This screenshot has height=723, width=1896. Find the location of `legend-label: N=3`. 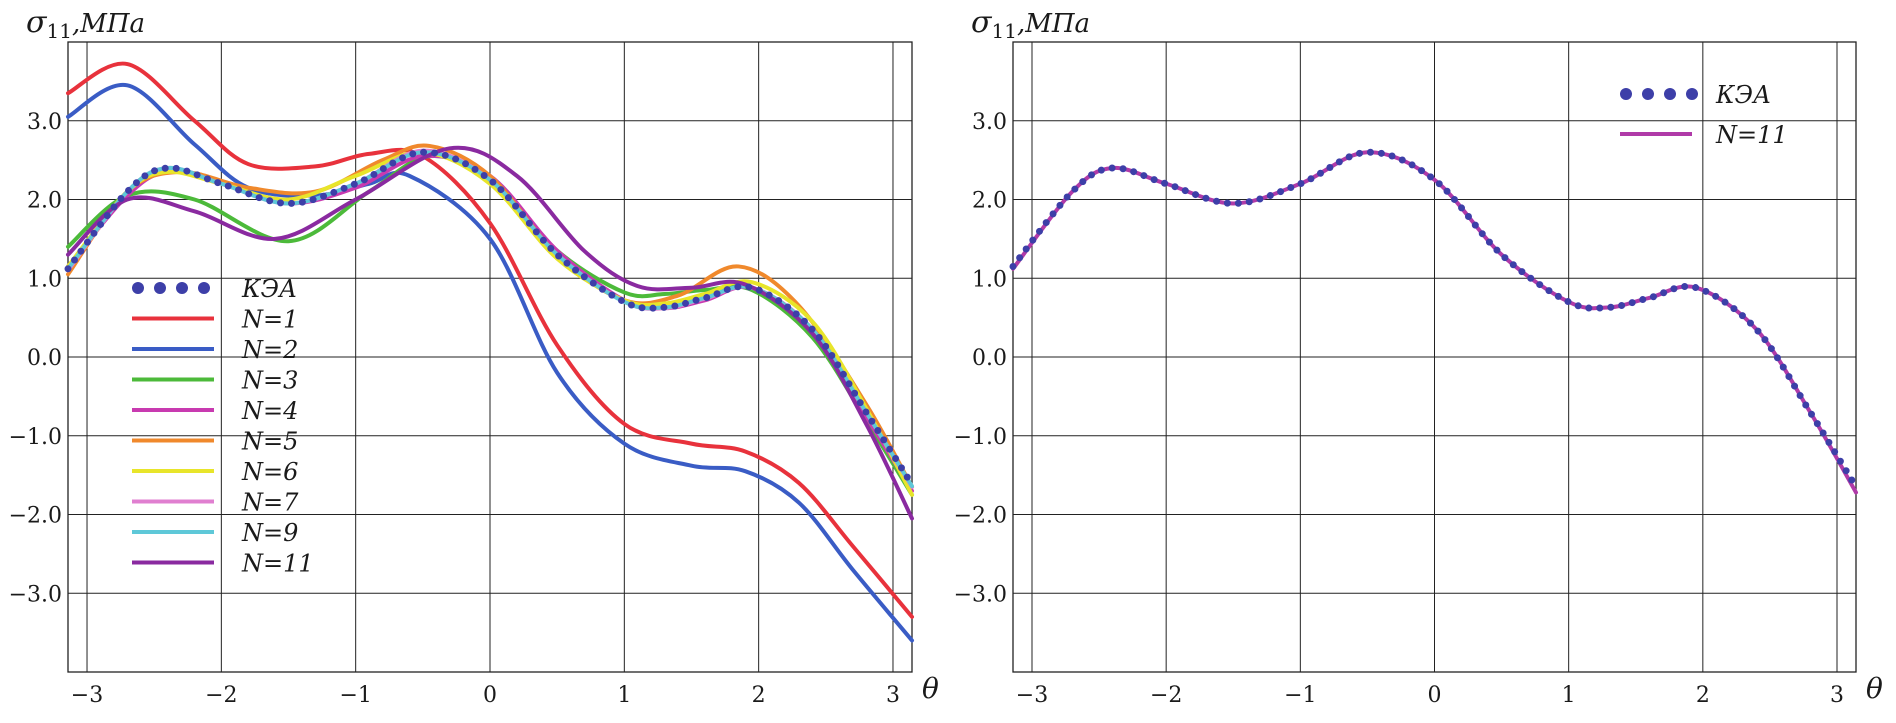

legend-label: N=3 is located at coordinates (269, 381).